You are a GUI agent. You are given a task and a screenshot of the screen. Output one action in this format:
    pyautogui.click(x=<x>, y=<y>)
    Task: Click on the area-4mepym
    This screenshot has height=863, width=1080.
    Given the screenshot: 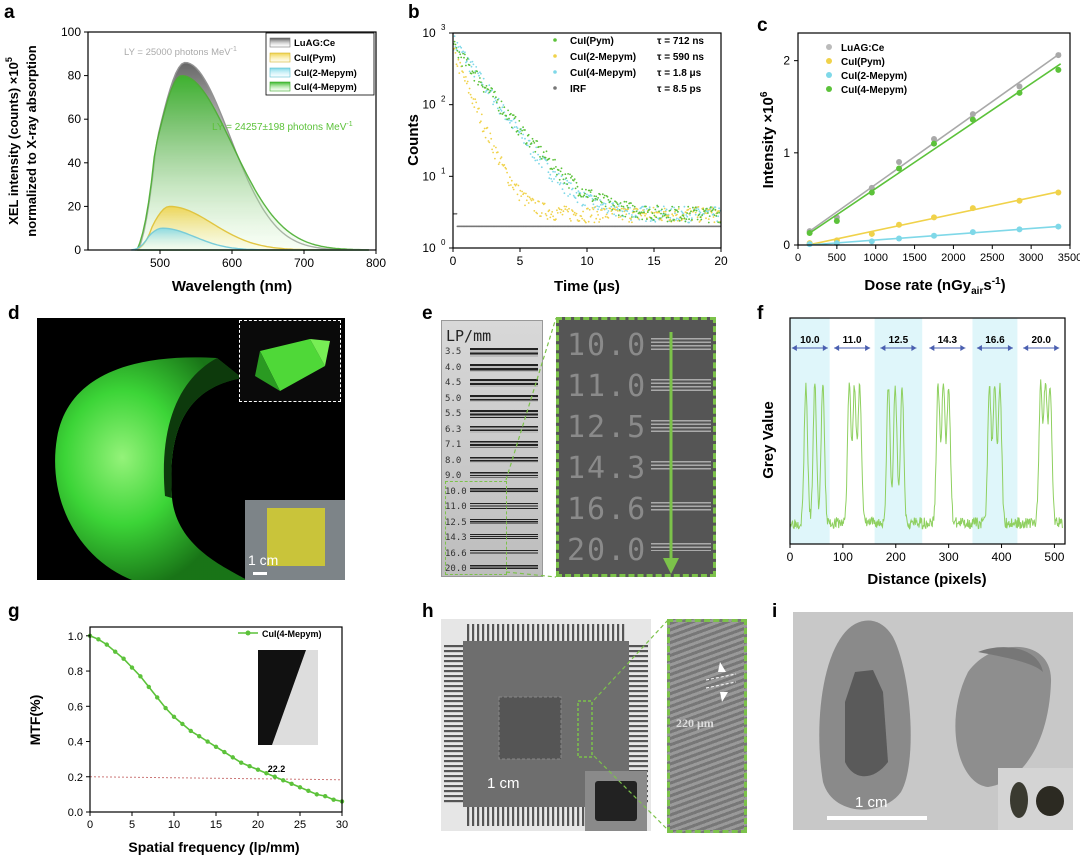 What is the action you would take?
    pyautogui.click(x=252, y=162)
    